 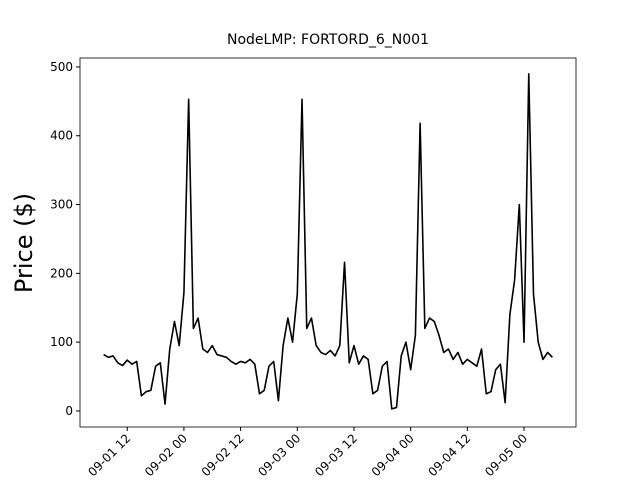 What do you see at coordinates (61, 273) in the screenshot?
I see `y-tick-label: 200` at bounding box center [61, 273].